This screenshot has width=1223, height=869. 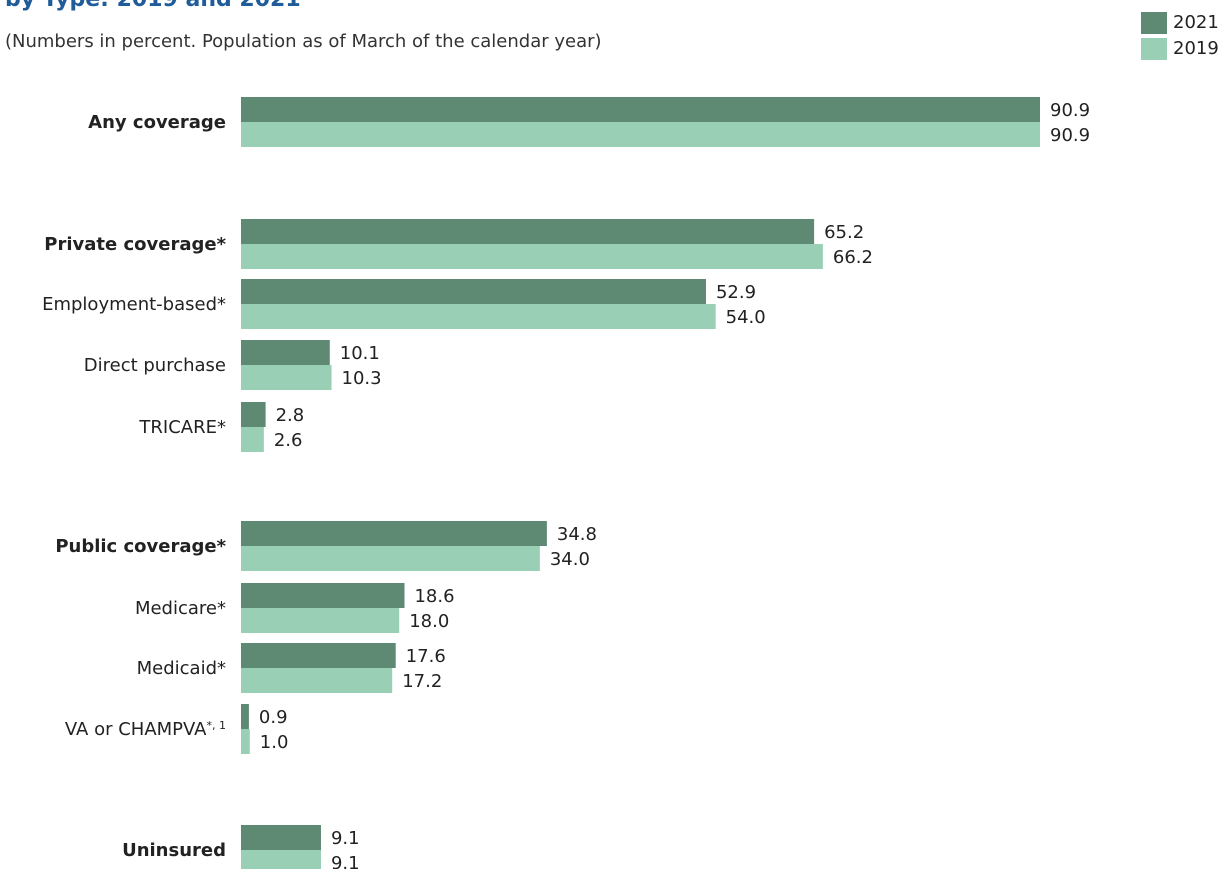 I want to click on category-label-tricare: TRICARE*, so click(x=182, y=427).